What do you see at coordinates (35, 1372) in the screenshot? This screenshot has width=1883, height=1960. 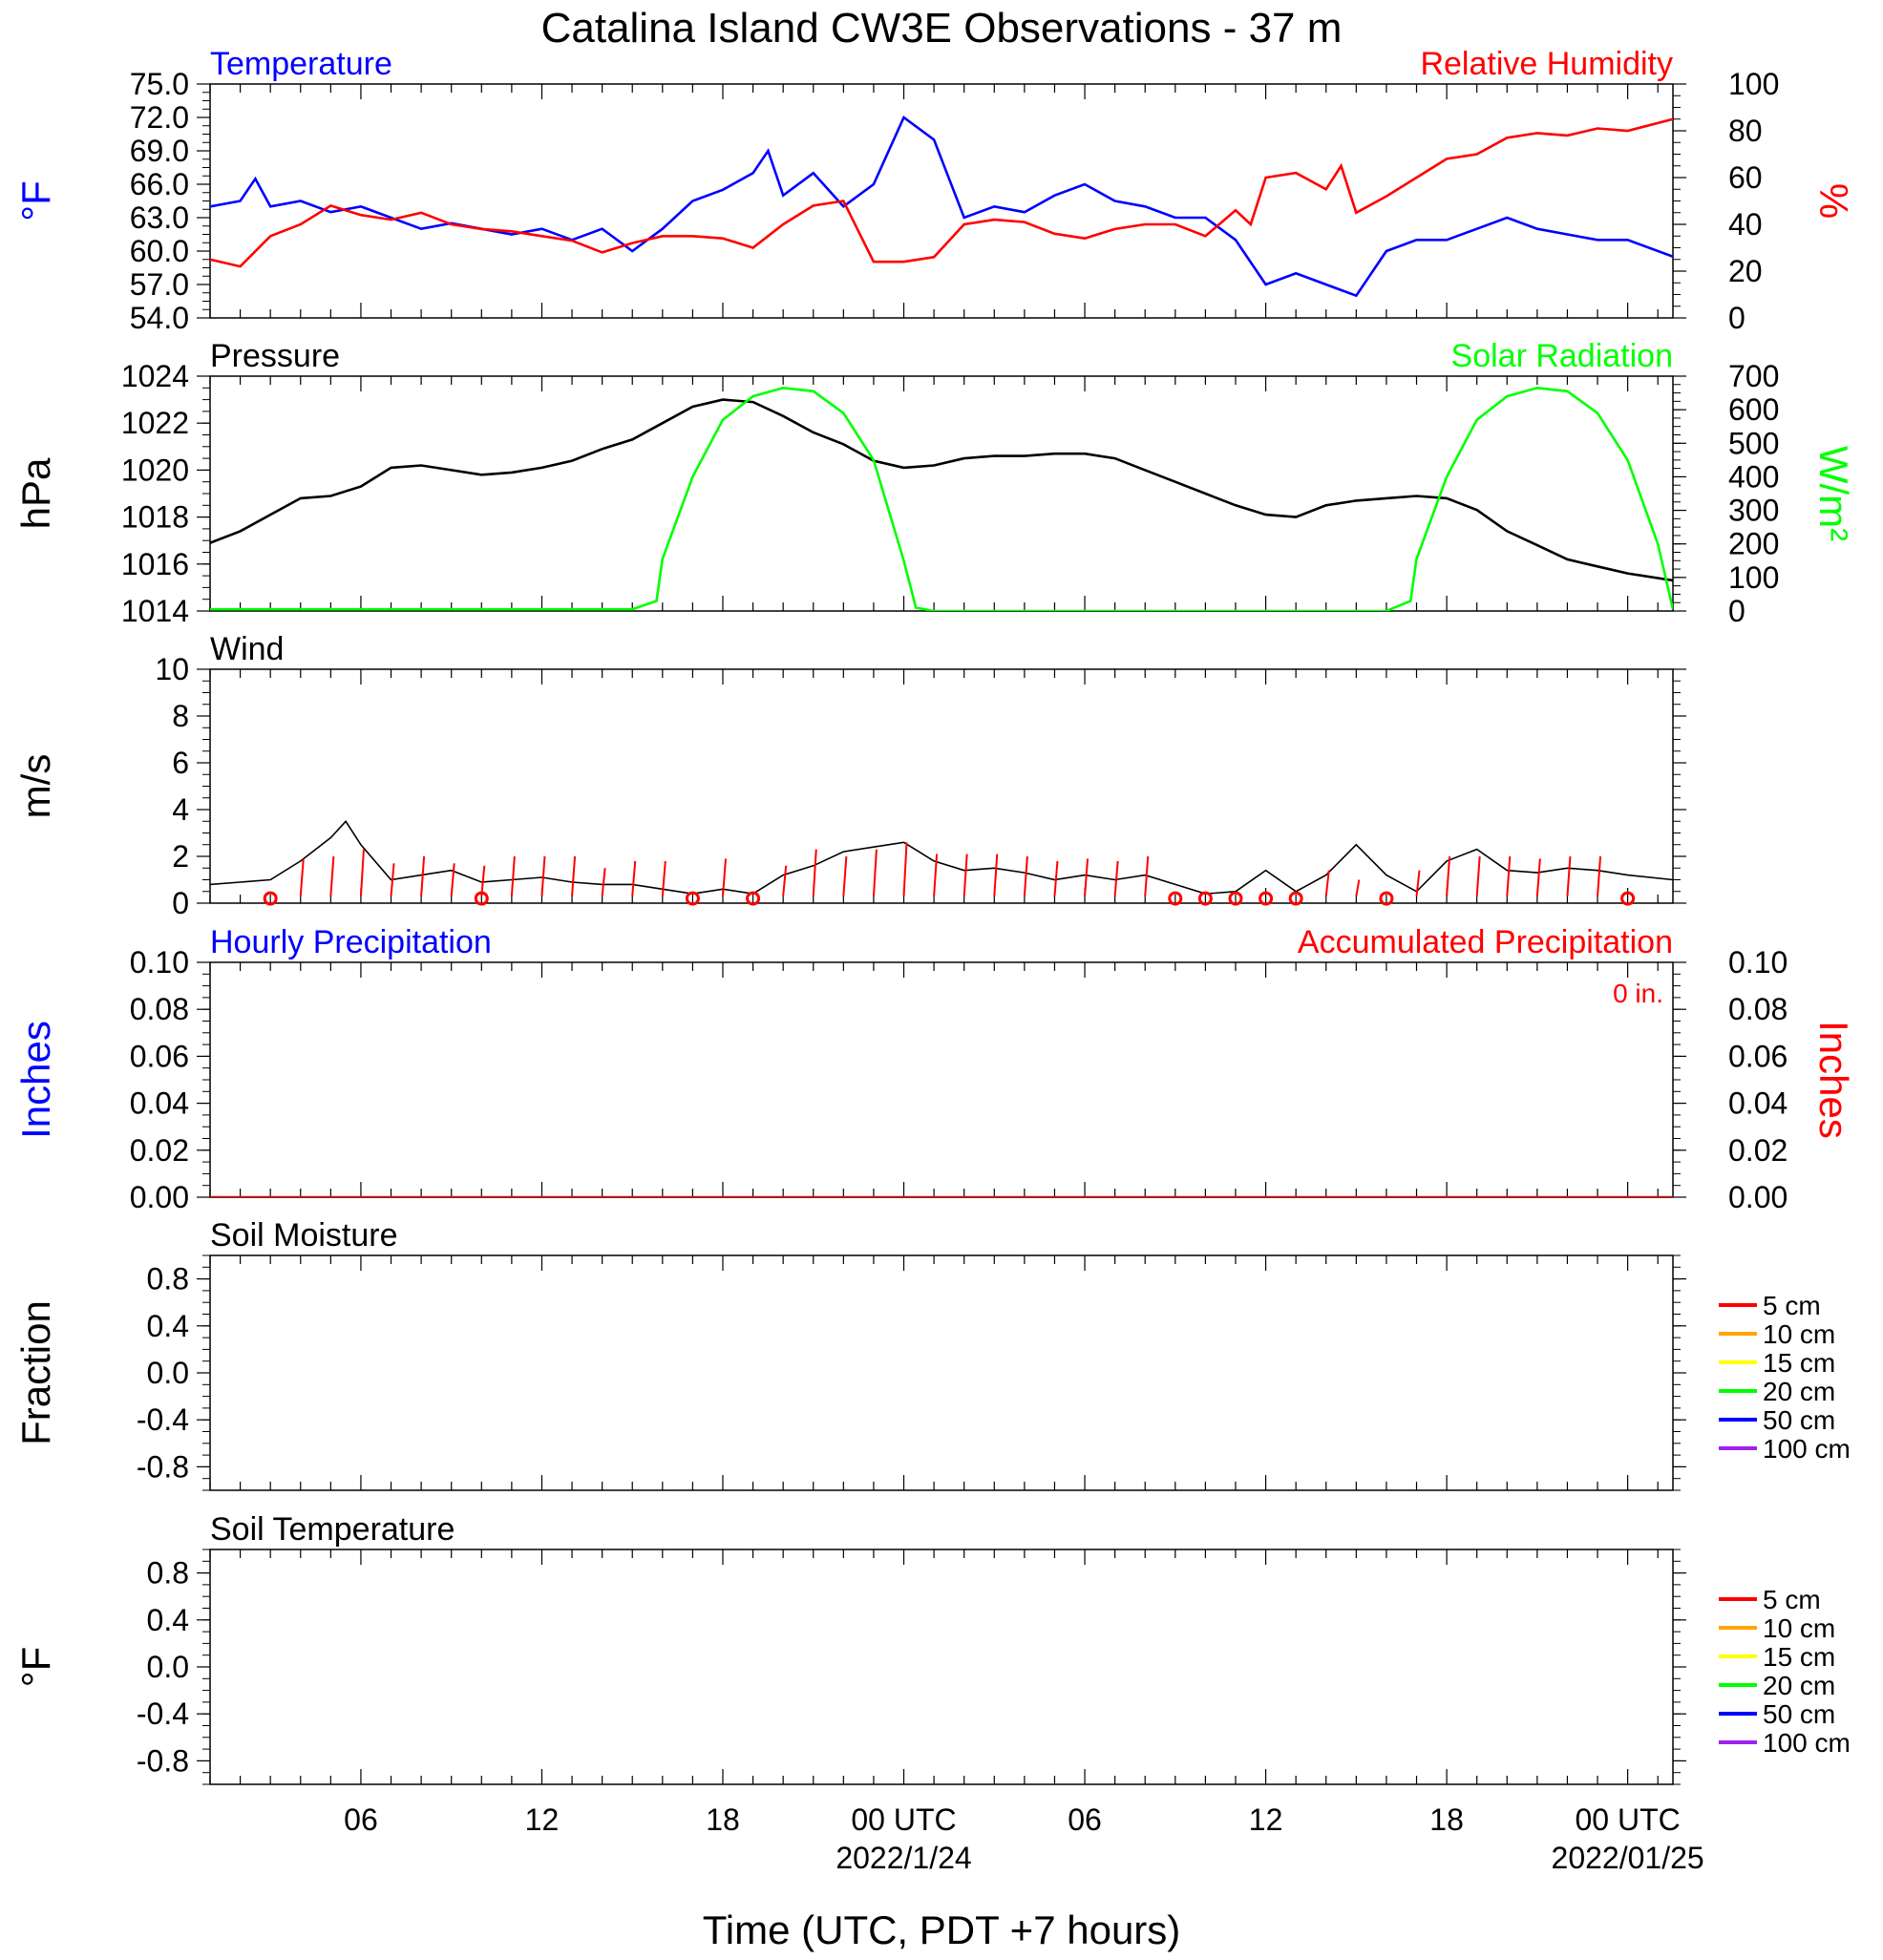 I see `y-axis-label: Fraction` at bounding box center [35, 1372].